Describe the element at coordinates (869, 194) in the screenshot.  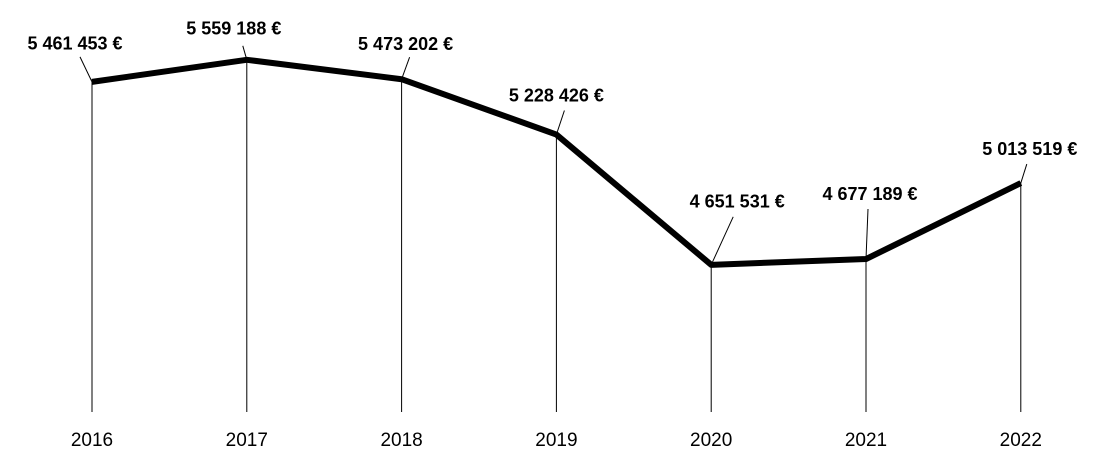
I see `data-label: 4 677 189 €` at that location.